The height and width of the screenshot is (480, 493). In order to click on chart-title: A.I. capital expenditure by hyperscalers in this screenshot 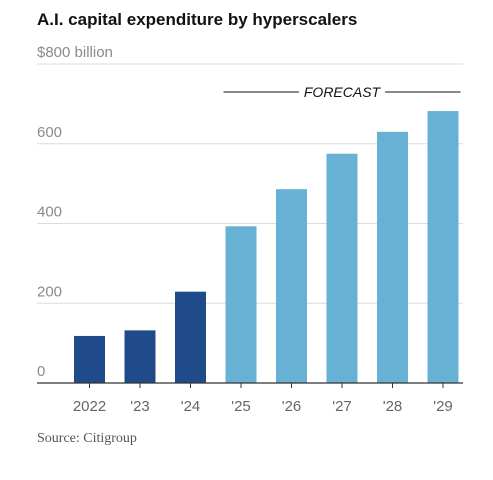, I will do `click(197, 19)`.